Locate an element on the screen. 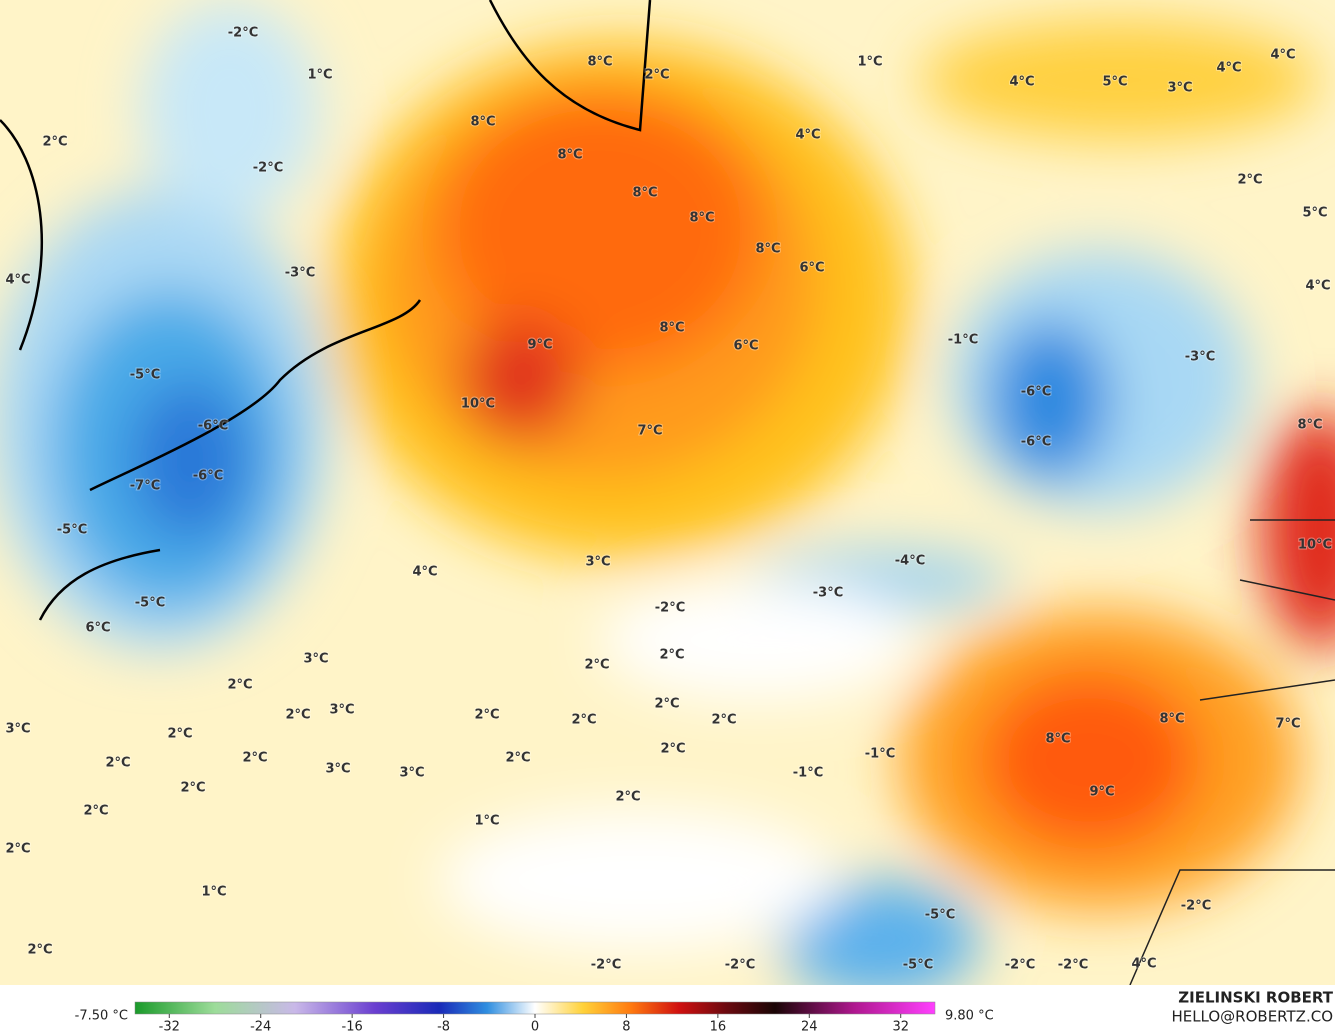 Image resolution: width=1335 pixels, height=1035 pixels. temp-label: 5°C is located at coordinates (1114, 82).